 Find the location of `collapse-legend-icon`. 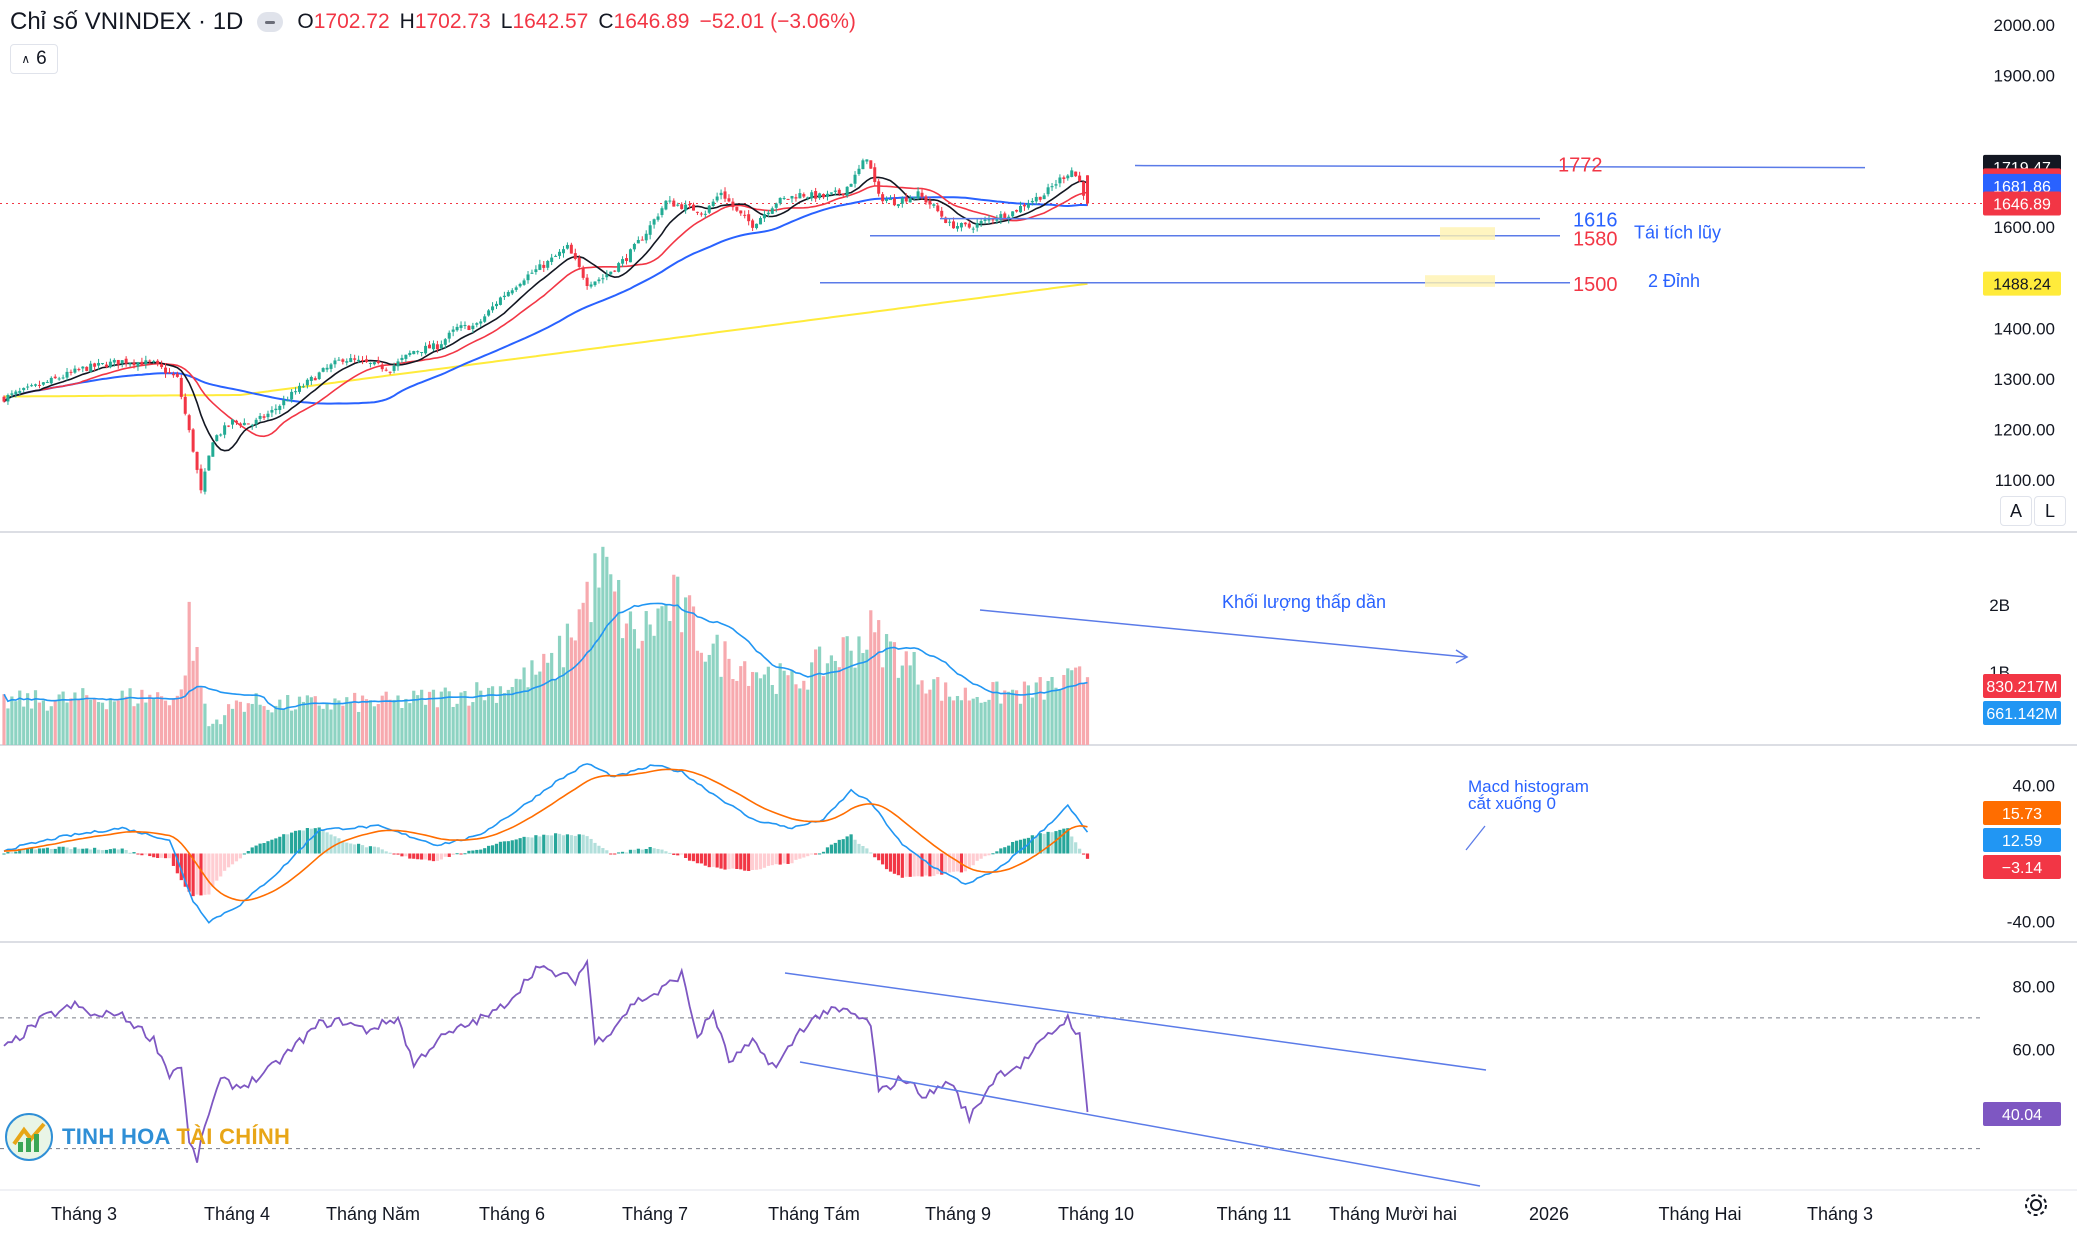

collapse-legend-icon is located at coordinates (270, 22).